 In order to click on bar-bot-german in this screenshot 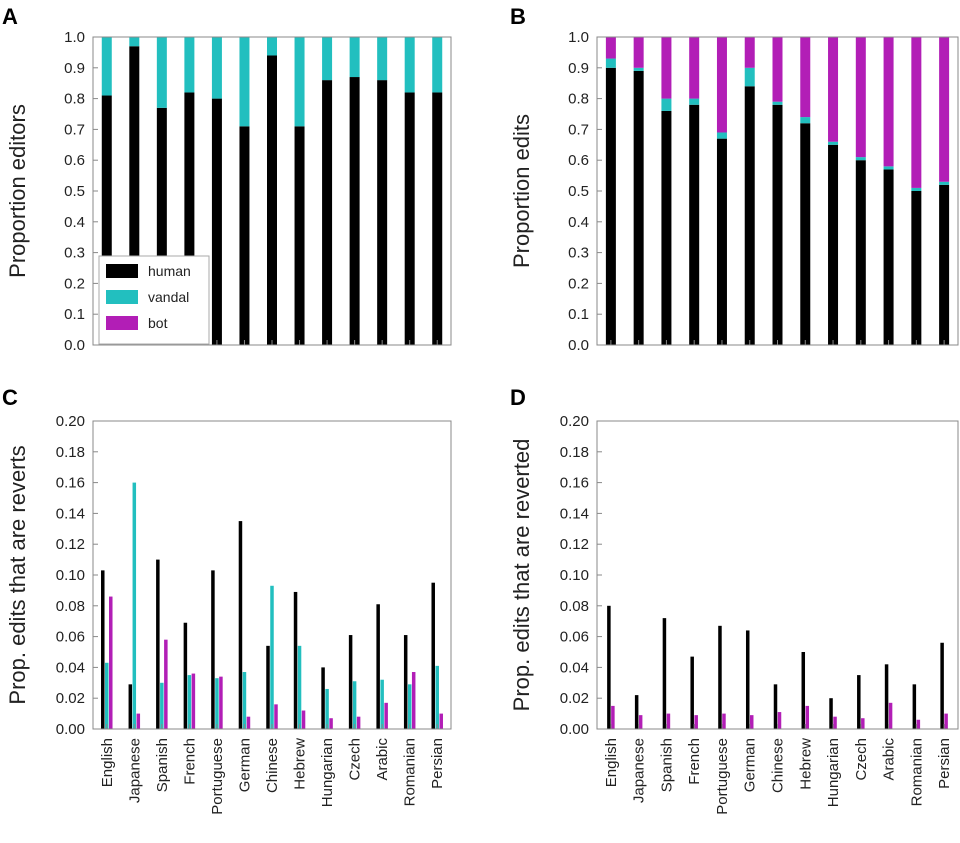, I will do `click(749, 52)`.